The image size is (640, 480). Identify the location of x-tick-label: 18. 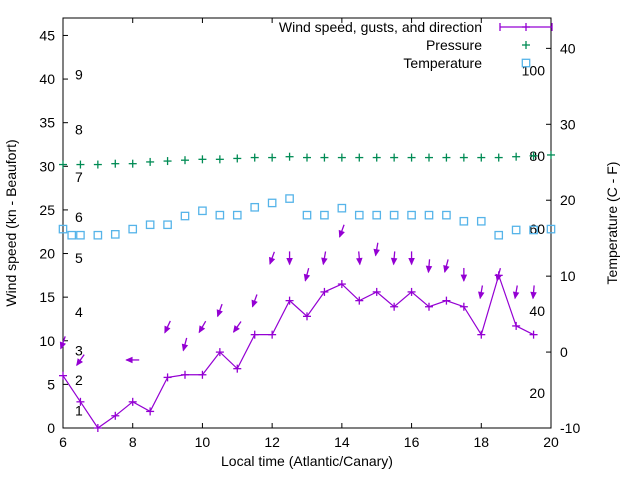
(481, 442).